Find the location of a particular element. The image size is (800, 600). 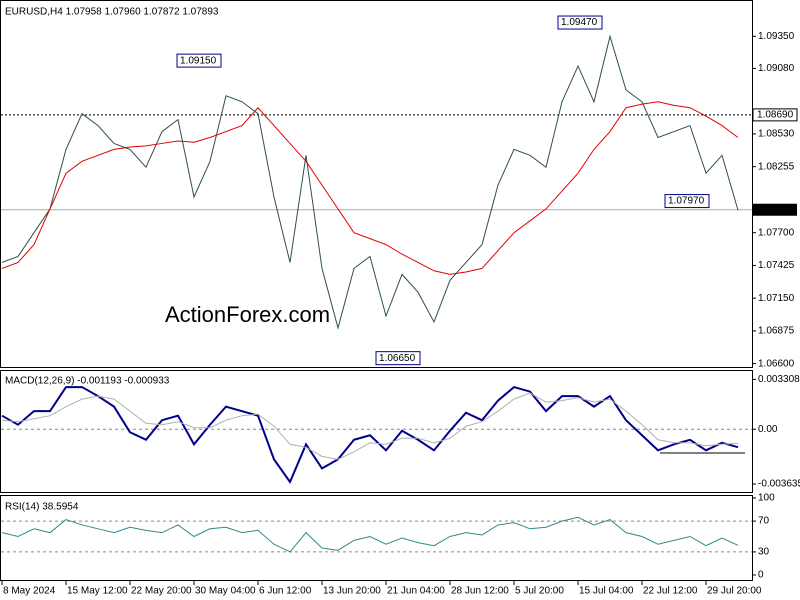

y-tick-label: 30 is located at coordinates (764, 552).